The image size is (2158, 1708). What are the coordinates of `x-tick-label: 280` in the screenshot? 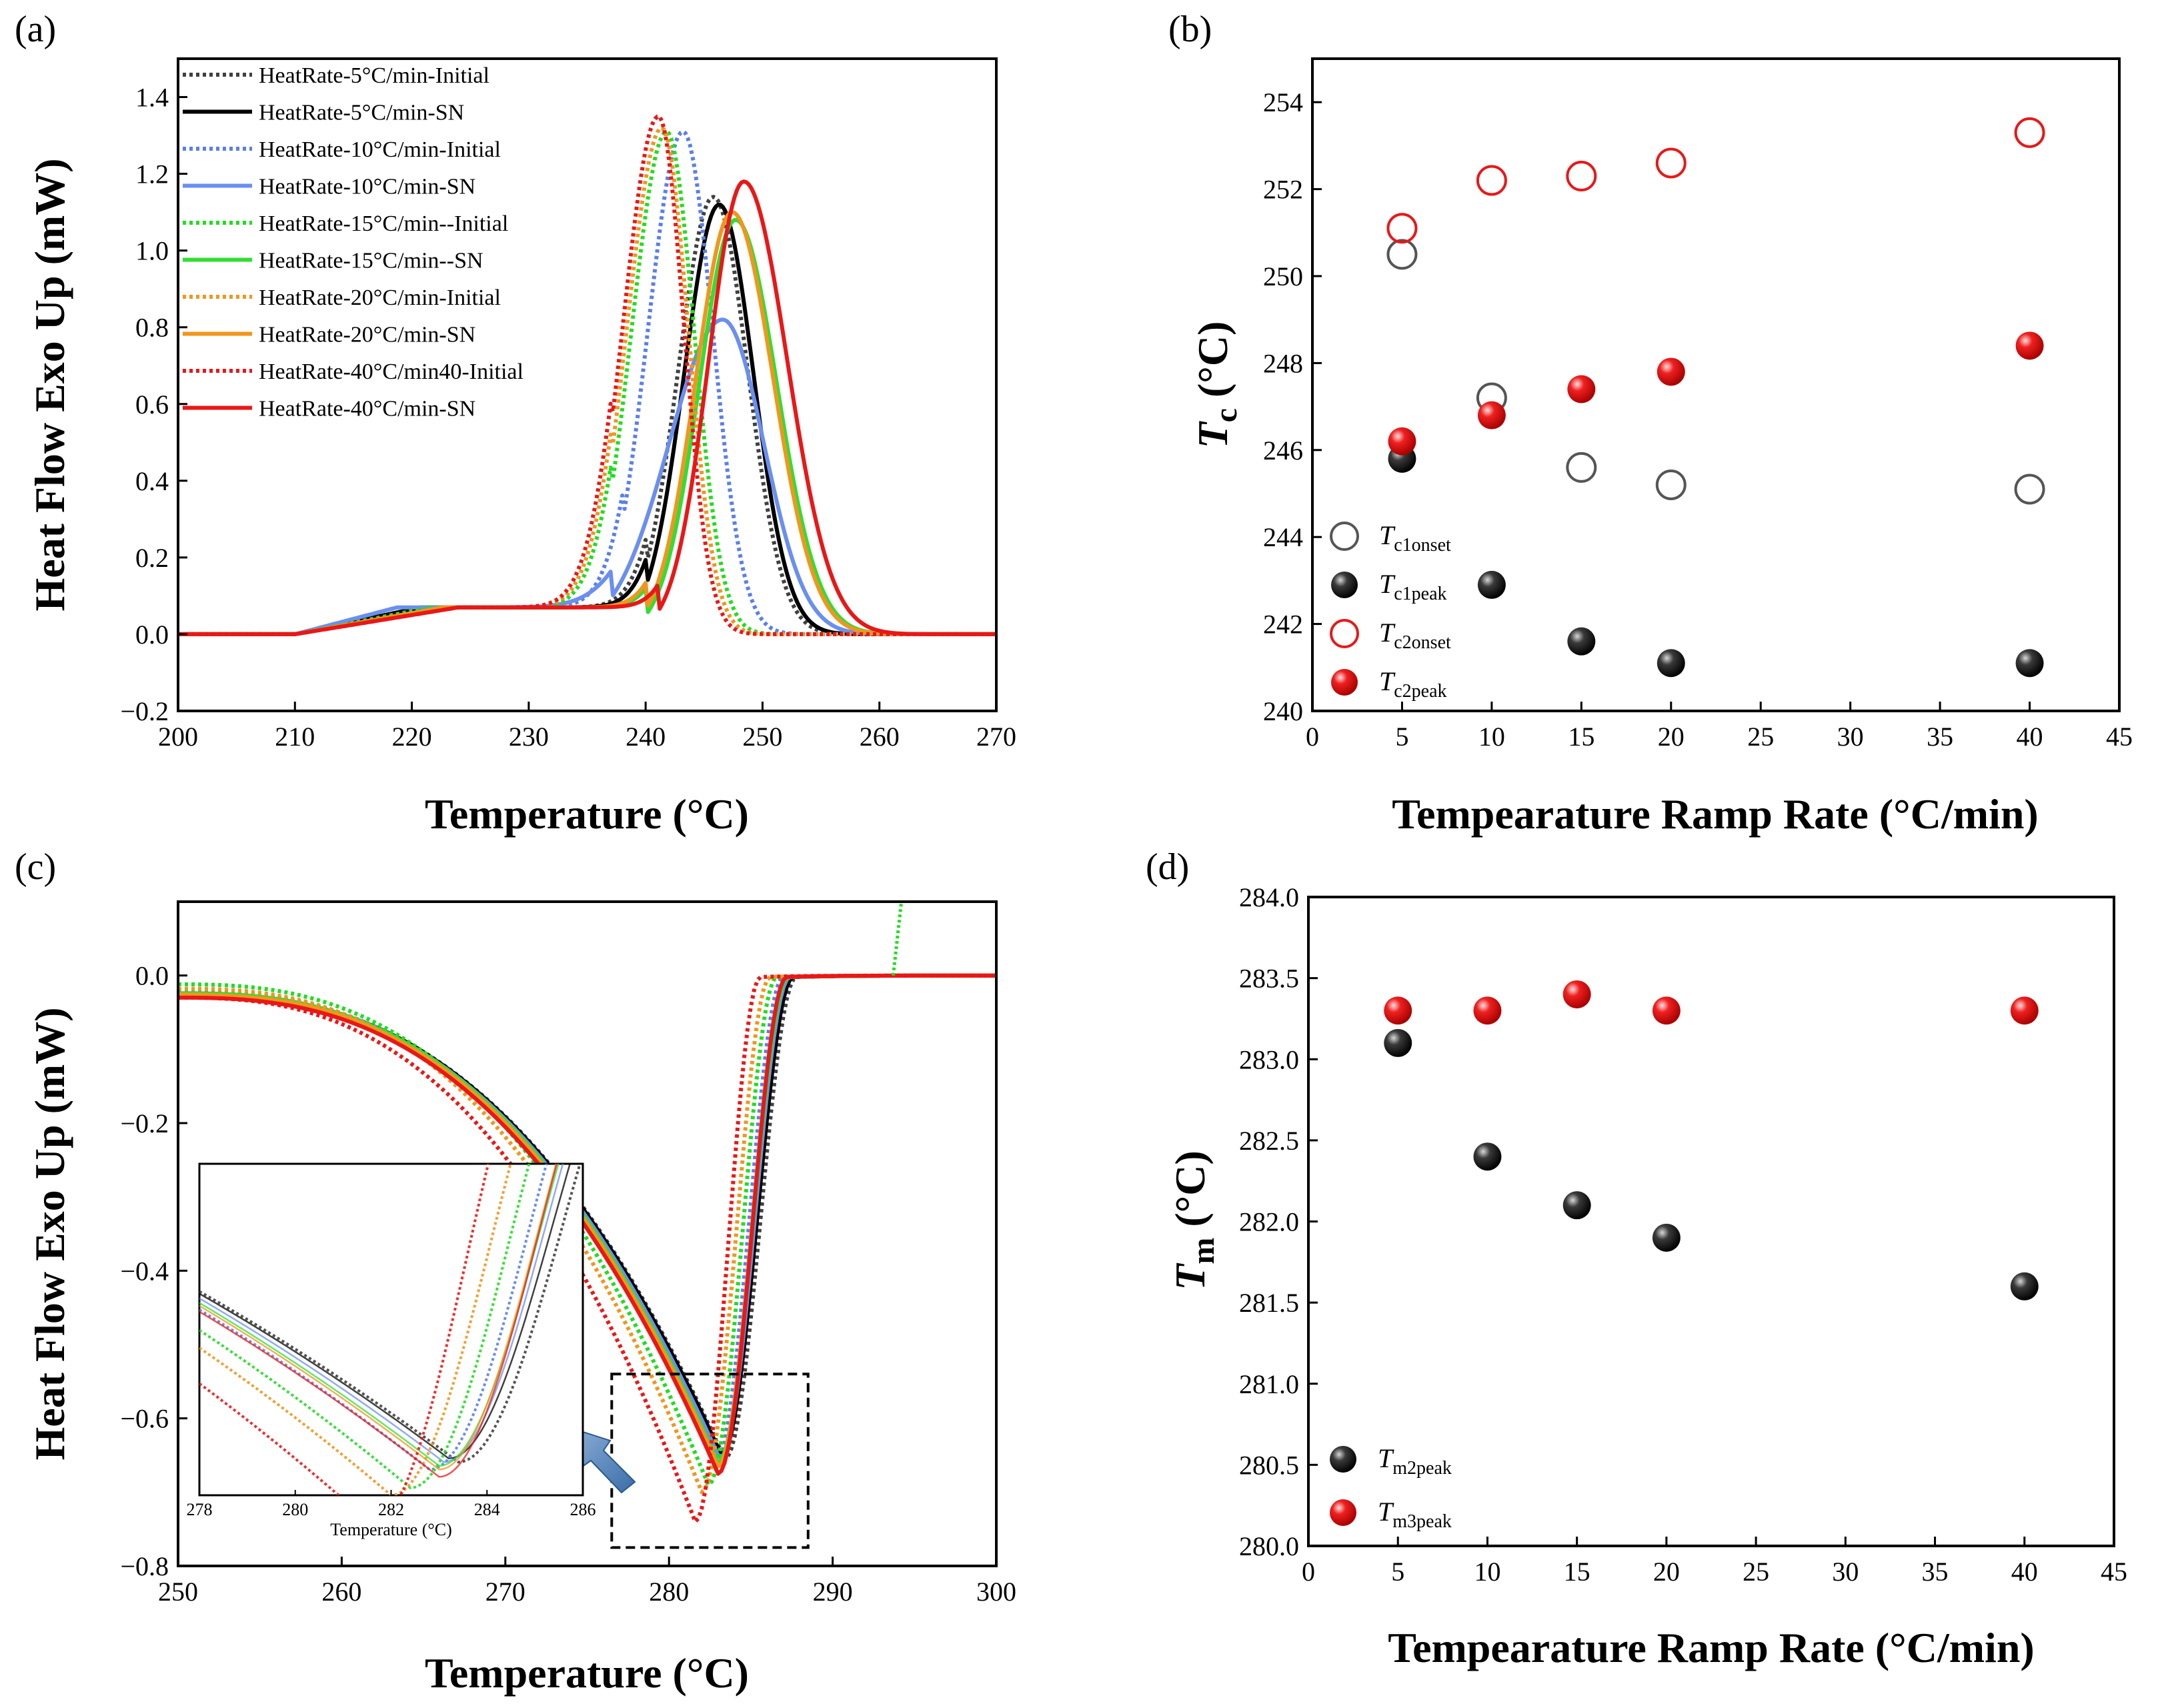 It's located at (669, 1592).